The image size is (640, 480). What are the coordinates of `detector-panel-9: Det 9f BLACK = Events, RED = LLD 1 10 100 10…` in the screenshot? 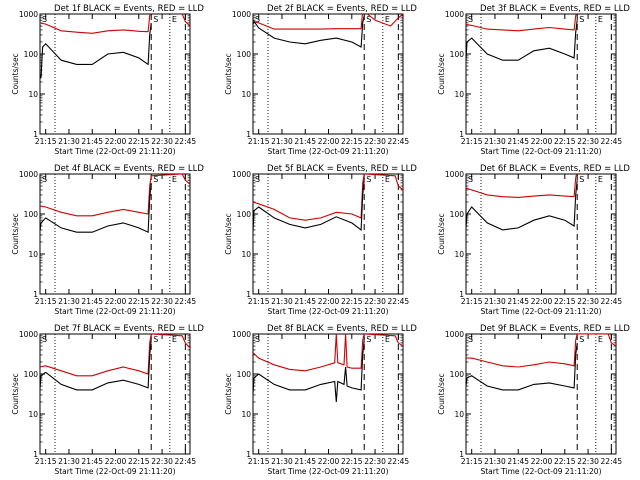 It's located at (533, 400).